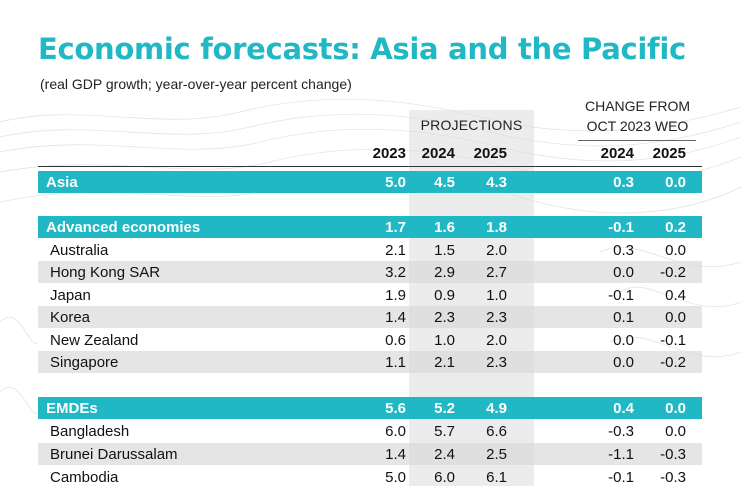 This screenshot has width=741, height=488. Describe the element at coordinates (496, 477) in the screenshot. I see `row-value: 6.1` at that location.